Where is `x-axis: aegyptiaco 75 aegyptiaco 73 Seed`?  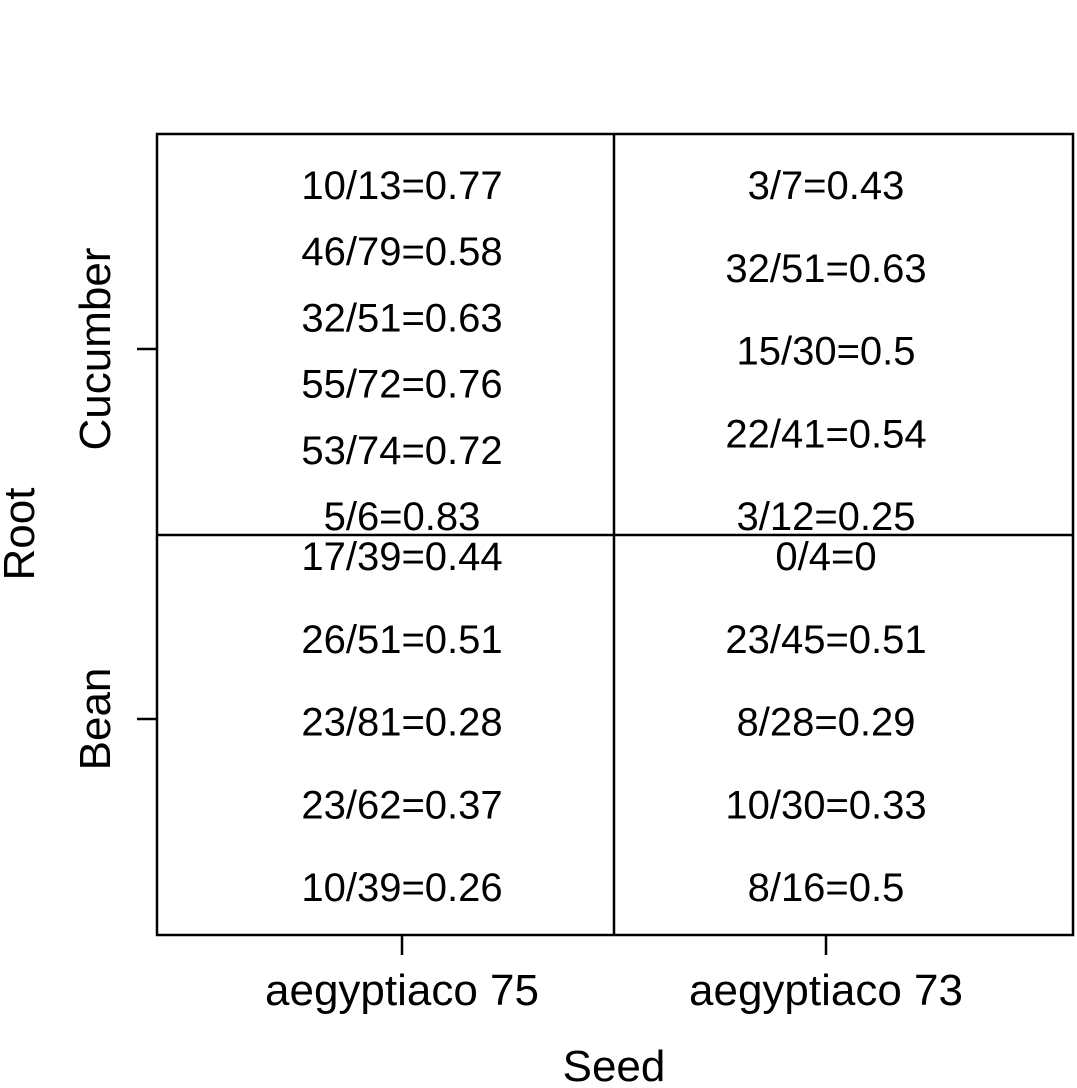
x-axis: aegyptiaco 75 aegyptiaco 73 Seed is located at coordinates (614, 1011).